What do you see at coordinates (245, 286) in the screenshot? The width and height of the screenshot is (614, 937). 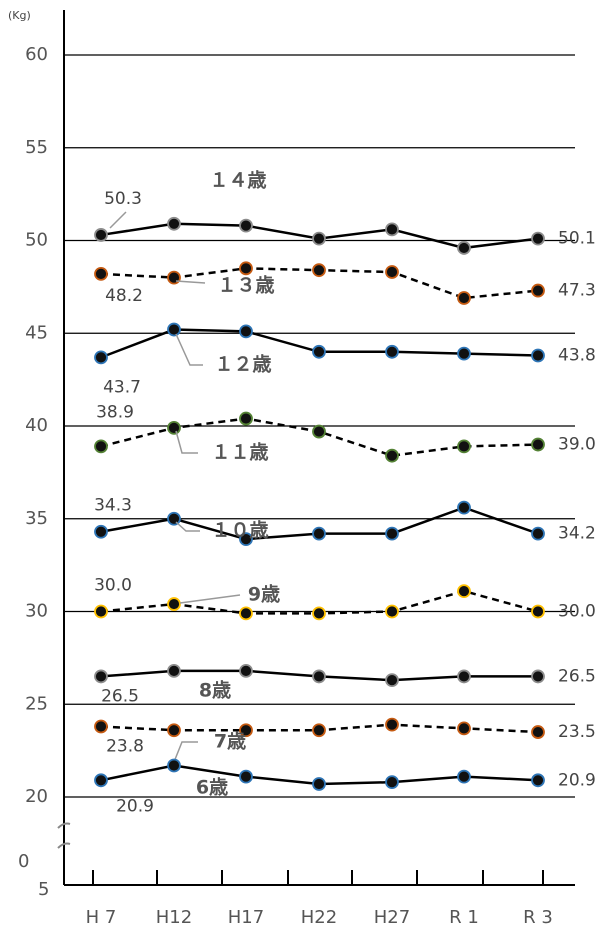 I see `series-name: １３歳` at bounding box center [245, 286].